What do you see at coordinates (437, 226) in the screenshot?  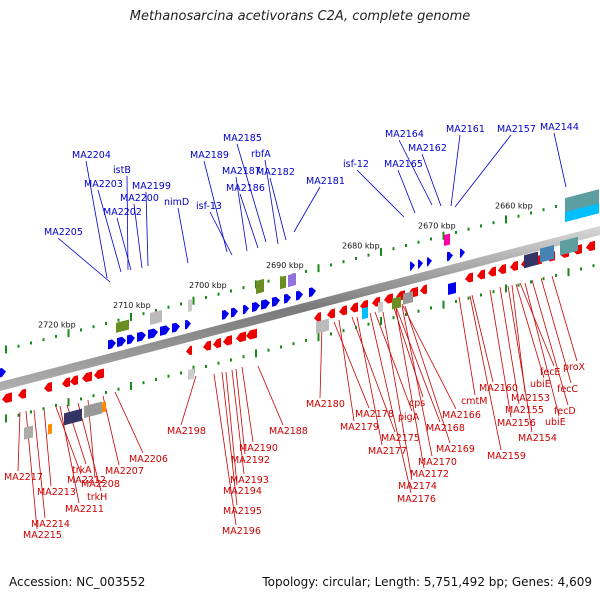 I see `kbp-label: 2670 kbp` at bounding box center [437, 226].